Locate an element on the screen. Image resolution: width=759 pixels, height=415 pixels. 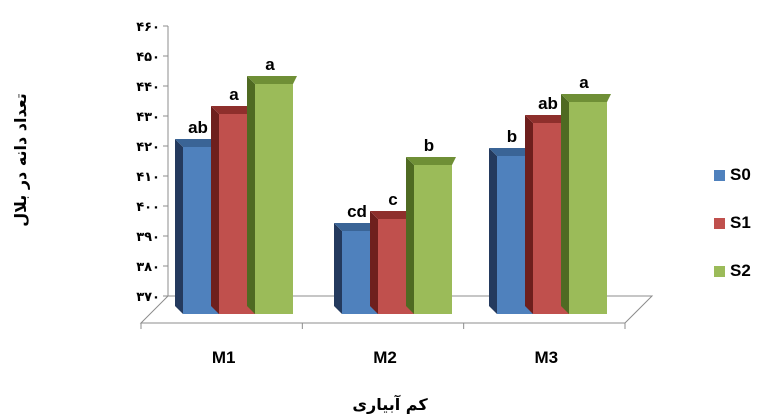
y-tick-label: ۳۷۰ is located at coordinates (148, 297).